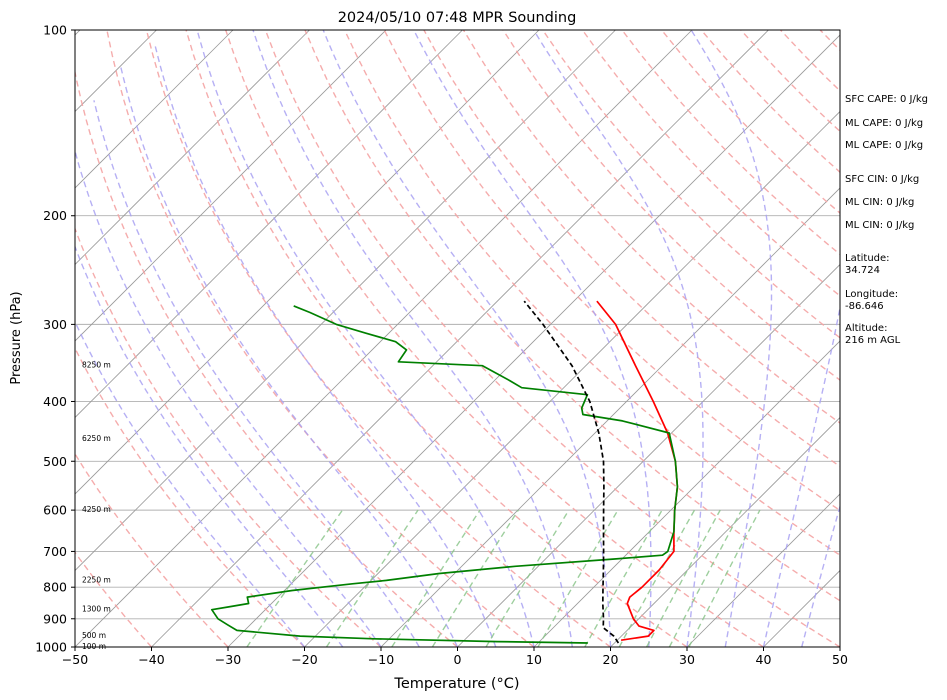 Image resolution: width=947 pixels, height=700 pixels. I want to click on height-label: 6250 m, so click(96, 438).